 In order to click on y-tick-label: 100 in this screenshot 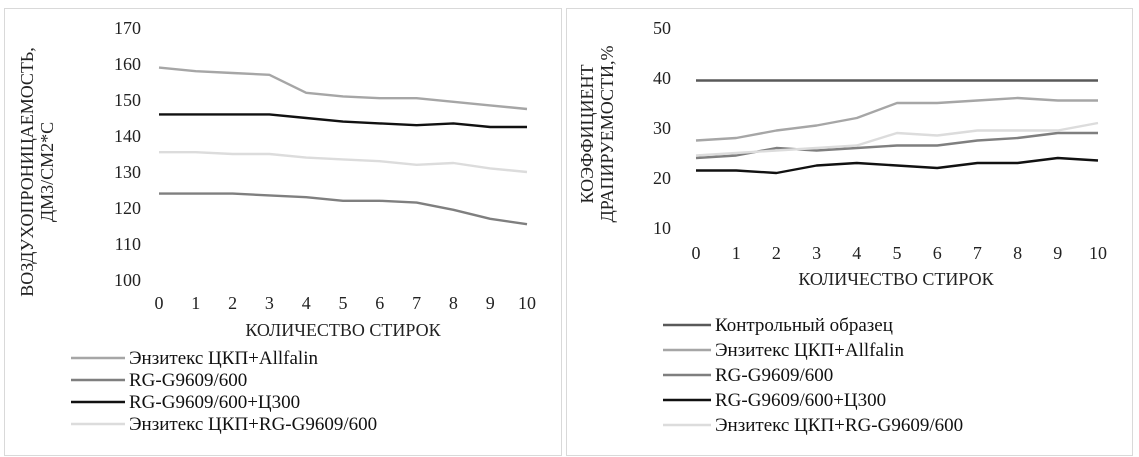, I will do `click(127, 280)`.